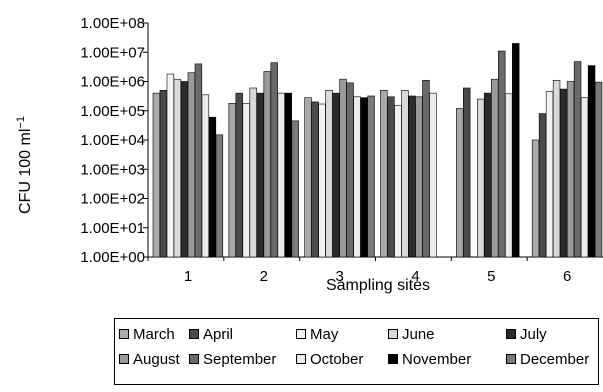  Describe the element at coordinates (555, 359) in the screenshot. I see `legend-label: December` at that location.